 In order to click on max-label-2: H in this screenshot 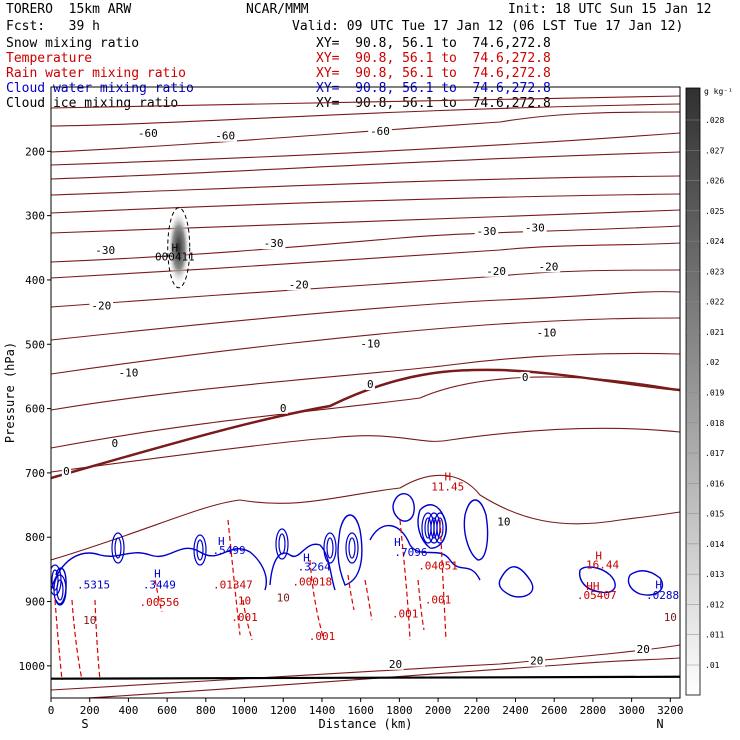, I will do `click(447, 477)`.